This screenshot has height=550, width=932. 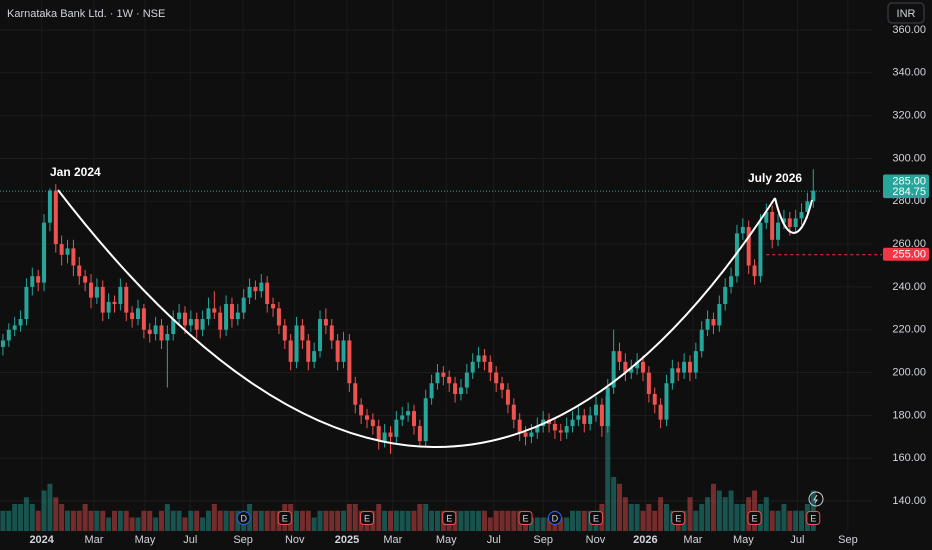 What do you see at coordinates (909, 330) in the screenshot?
I see `y-tick-label: 220.00` at bounding box center [909, 330].